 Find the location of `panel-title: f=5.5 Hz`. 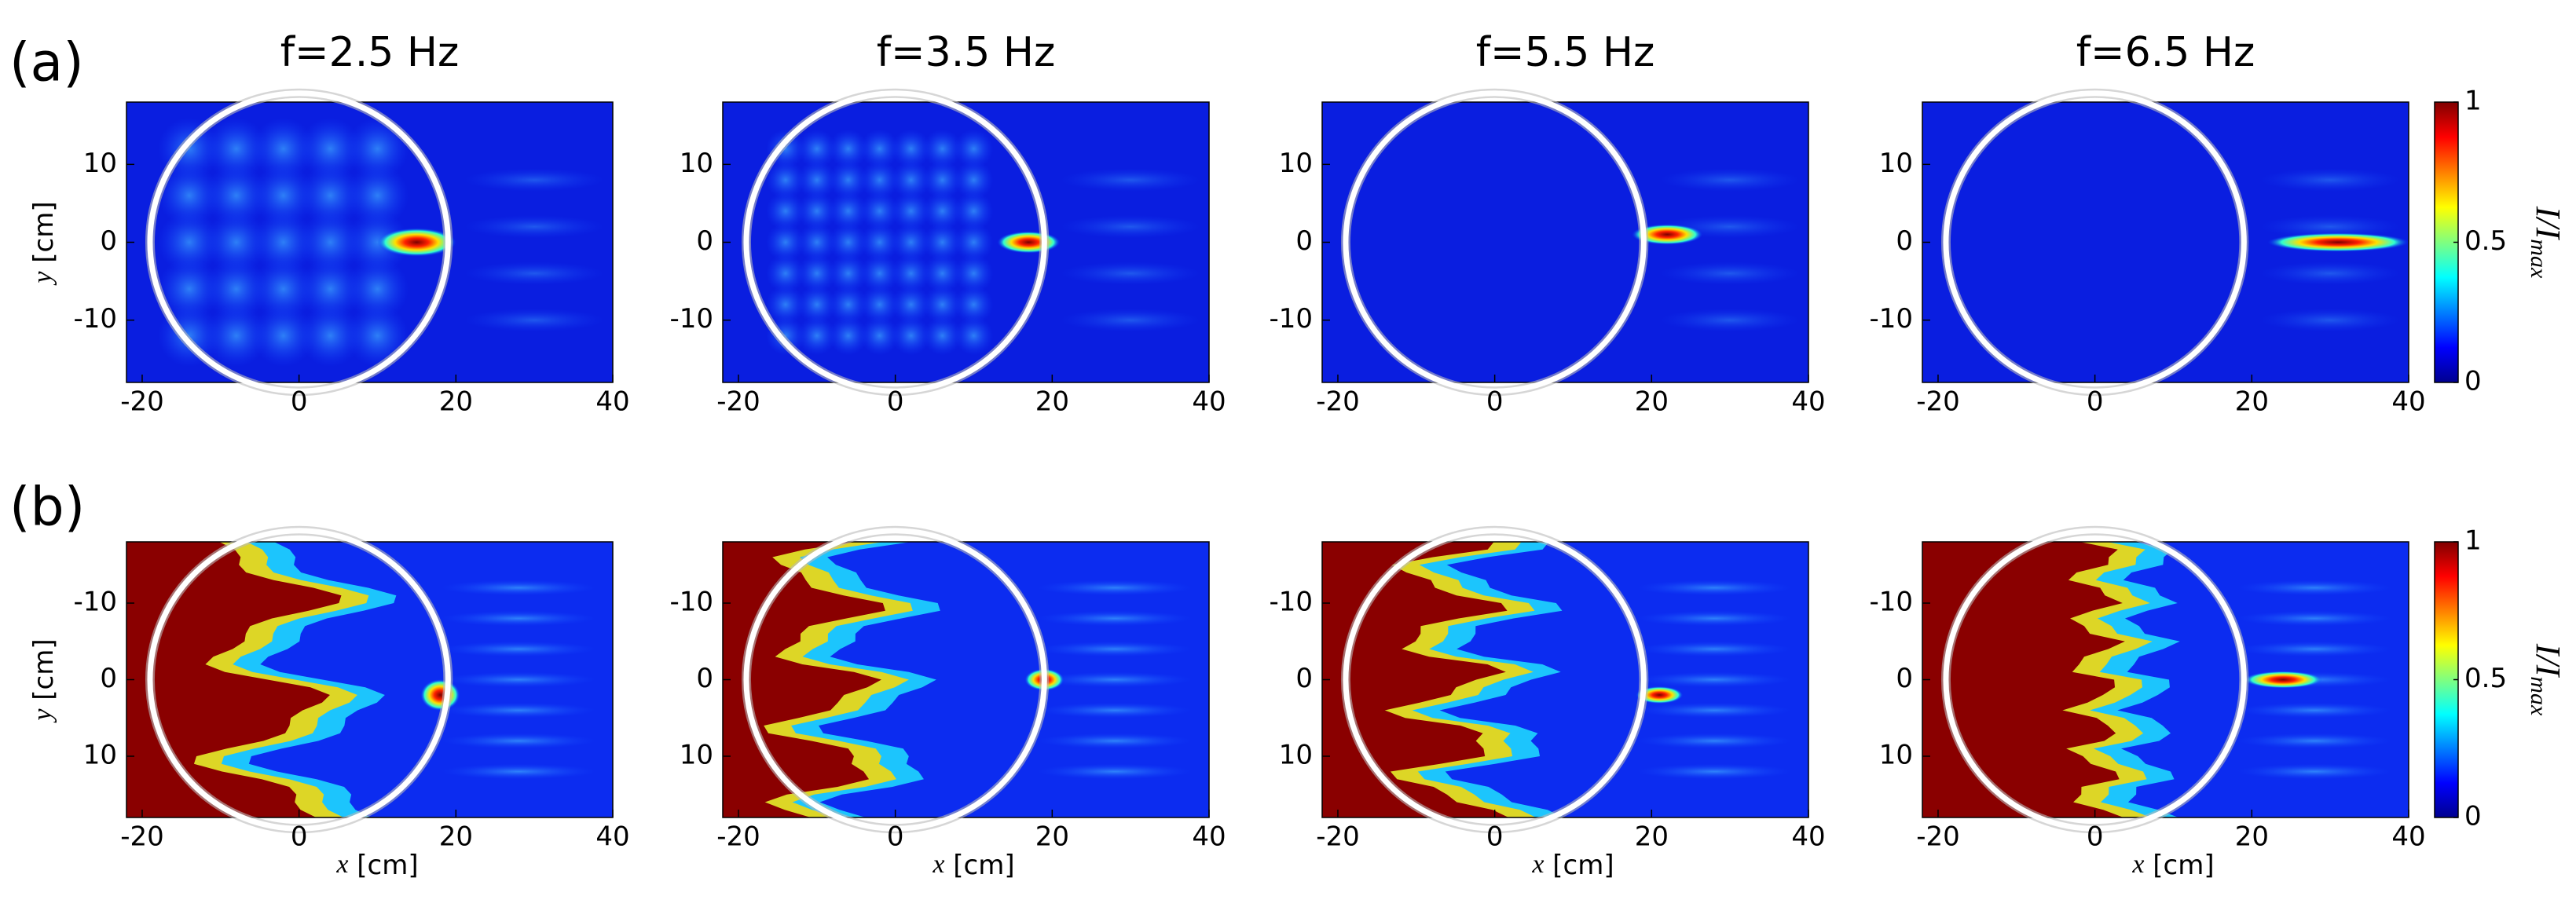

panel-title: f=5.5 Hz is located at coordinates (1565, 52).